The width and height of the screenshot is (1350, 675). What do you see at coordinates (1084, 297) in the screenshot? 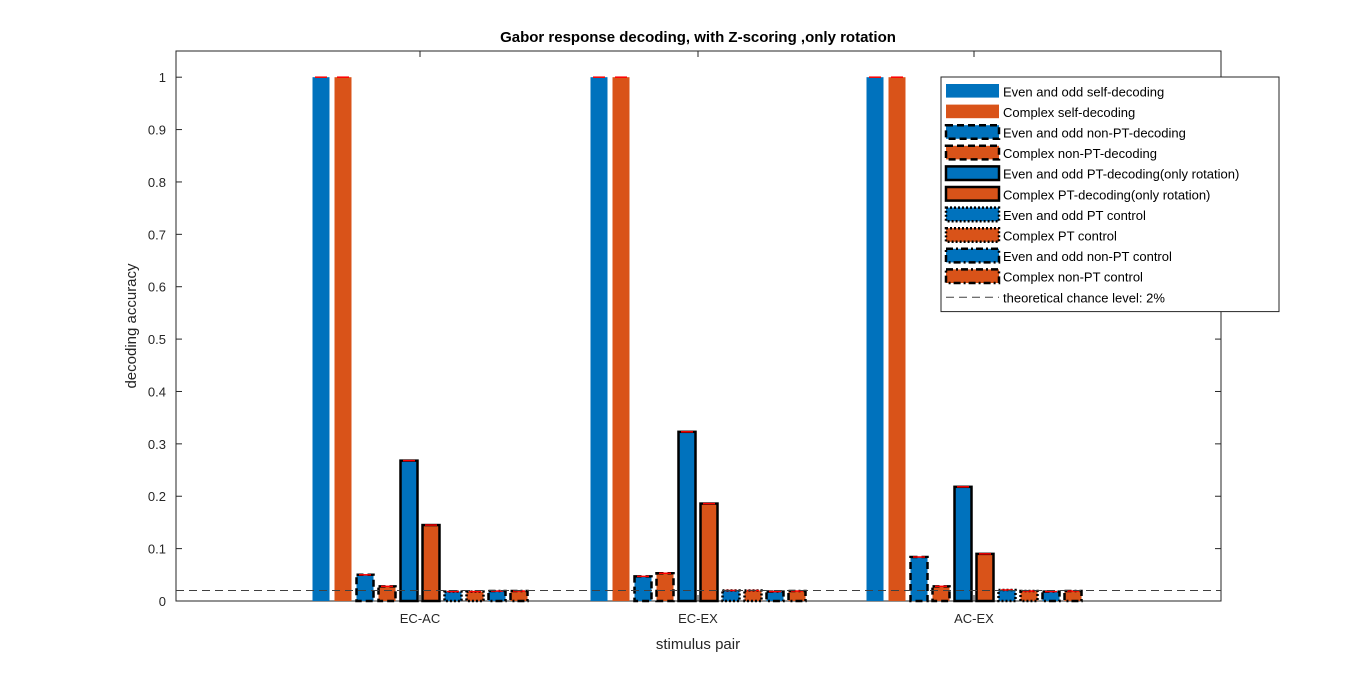
I see `legend-entry-chance: theoretical chance level: 2%` at bounding box center [1084, 297].